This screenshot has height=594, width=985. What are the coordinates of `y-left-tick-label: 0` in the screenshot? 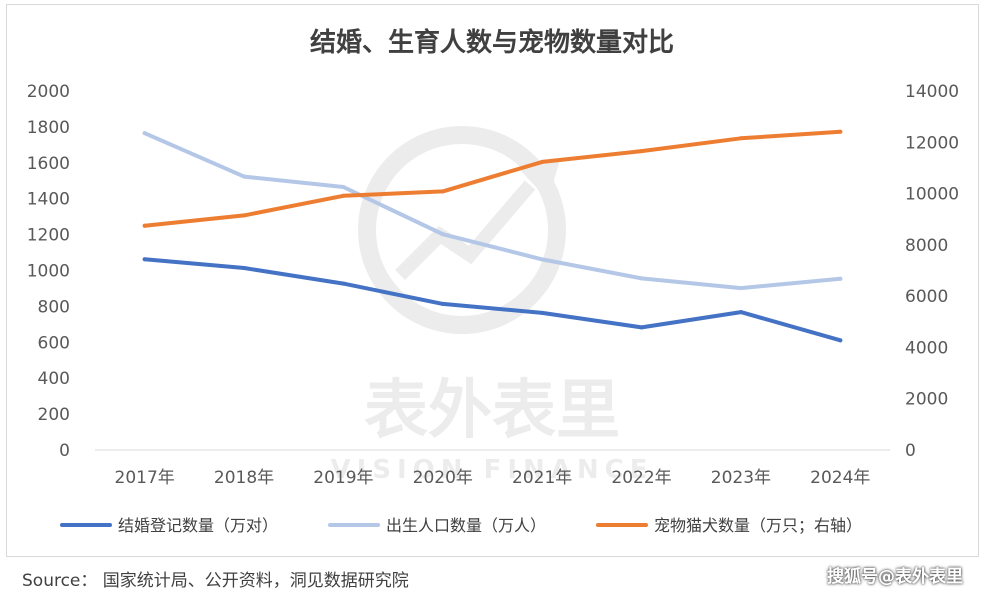 It's located at (64, 451).